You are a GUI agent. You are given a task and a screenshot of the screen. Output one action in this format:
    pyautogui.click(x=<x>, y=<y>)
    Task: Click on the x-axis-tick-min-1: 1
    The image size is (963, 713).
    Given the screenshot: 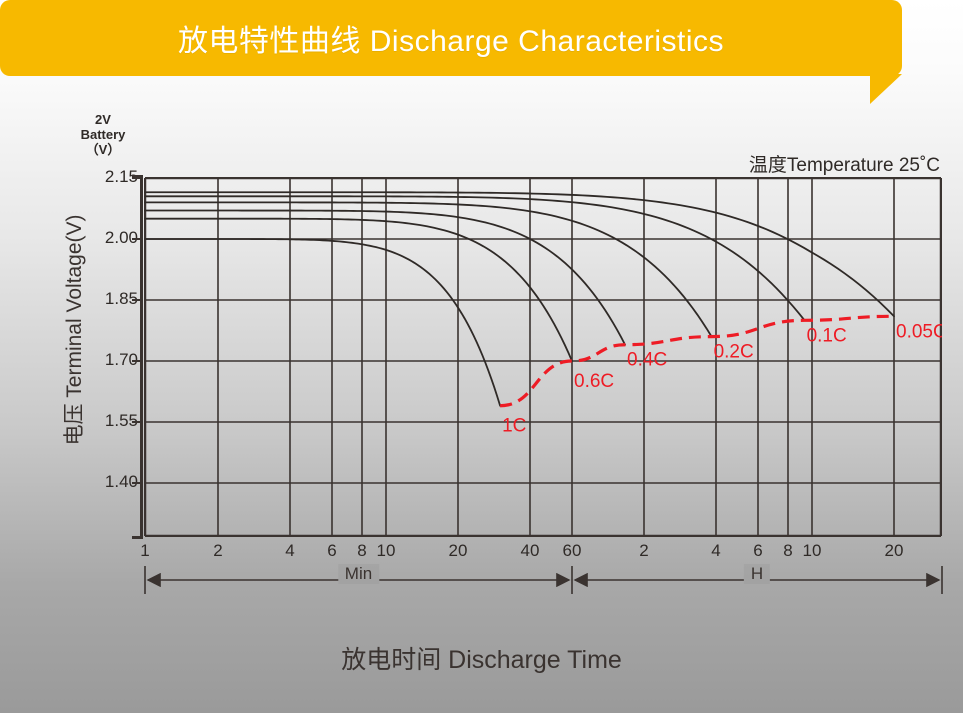 What is the action you would take?
    pyautogui.click(x=145, y=550)
    